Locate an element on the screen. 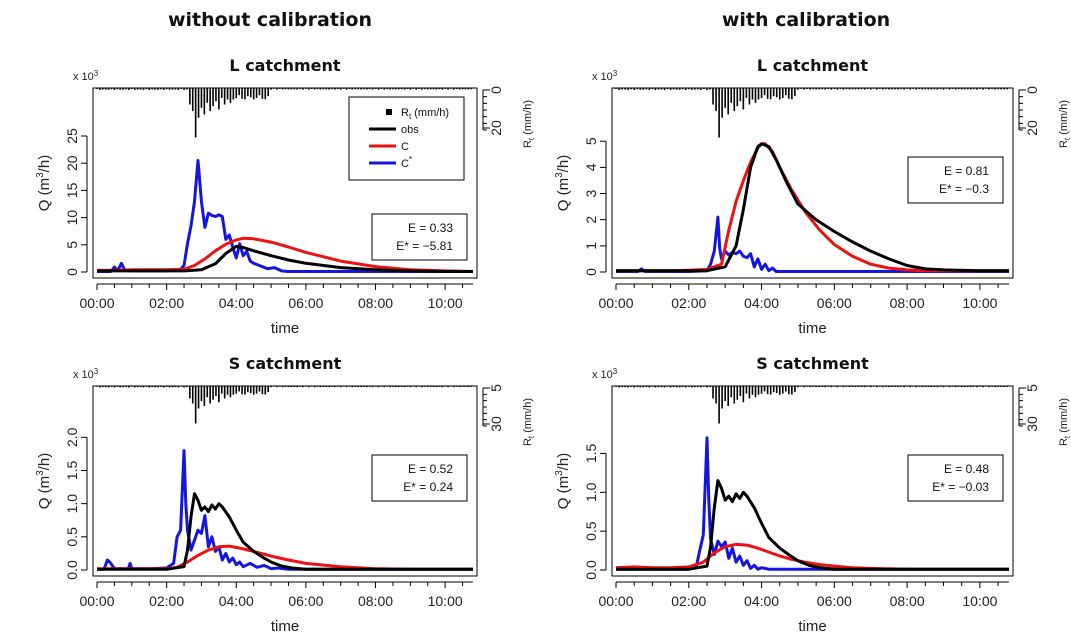  stat-e: E = 0.81 is located at coordinates (966, 171).